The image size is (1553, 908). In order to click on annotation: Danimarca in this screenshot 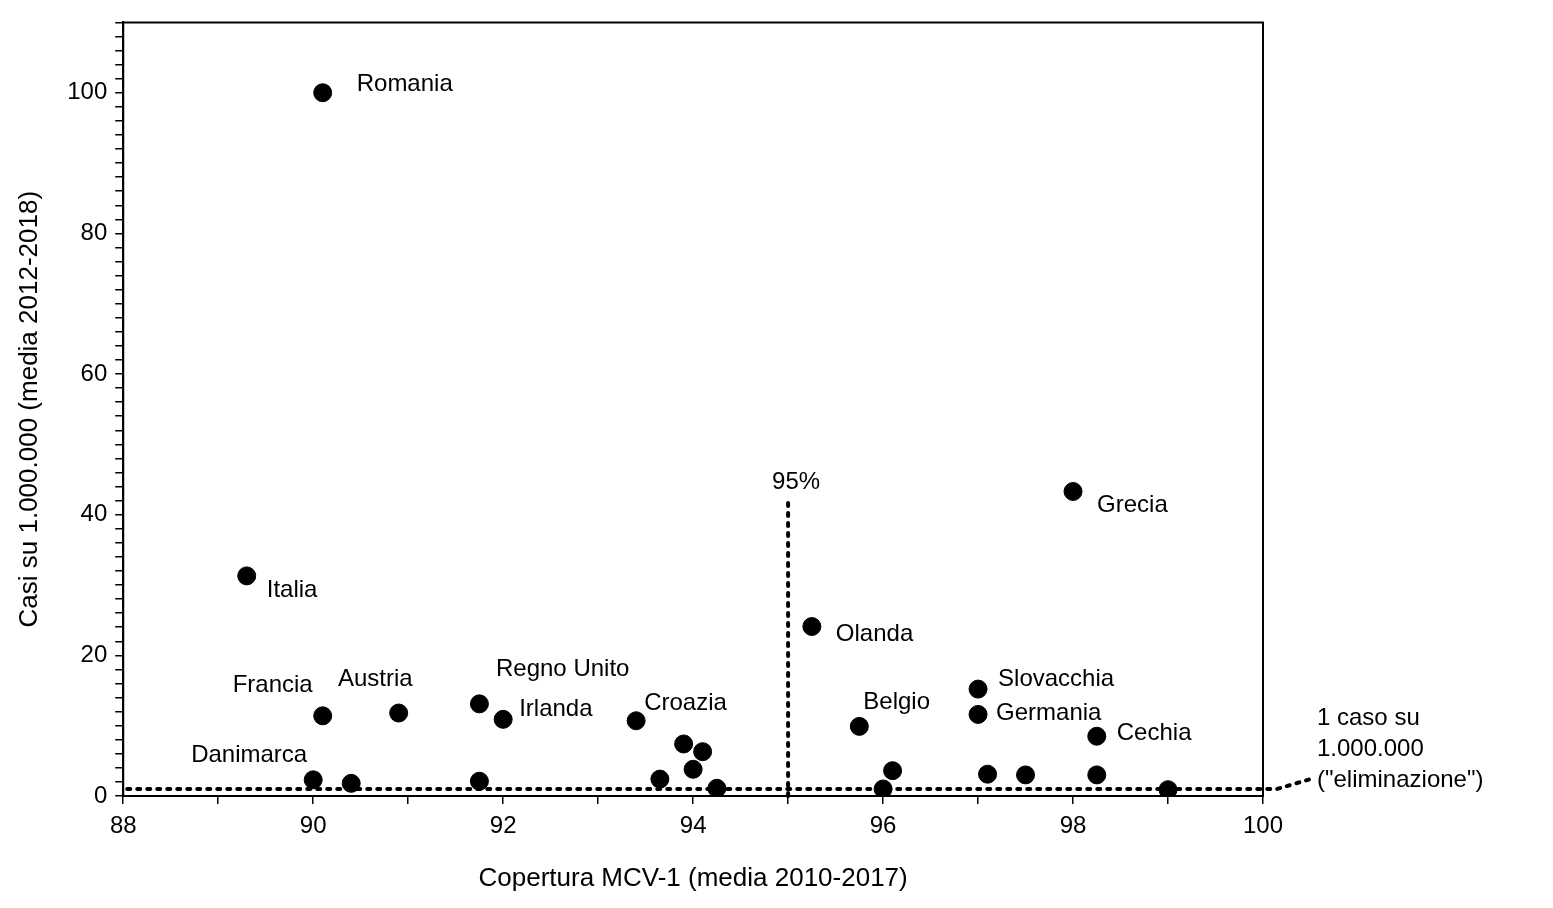, I will do `click(249, 754)`.